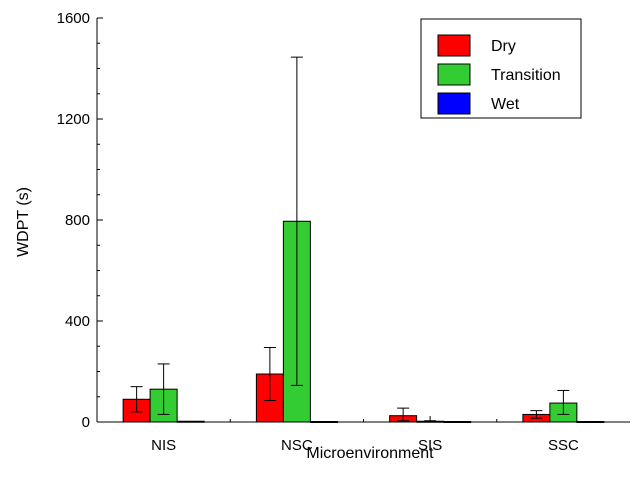  What do you see at coordinates (590, 421) in the screenshot?
I see `bar-wet-ssc` at bounding box center [590, 421].